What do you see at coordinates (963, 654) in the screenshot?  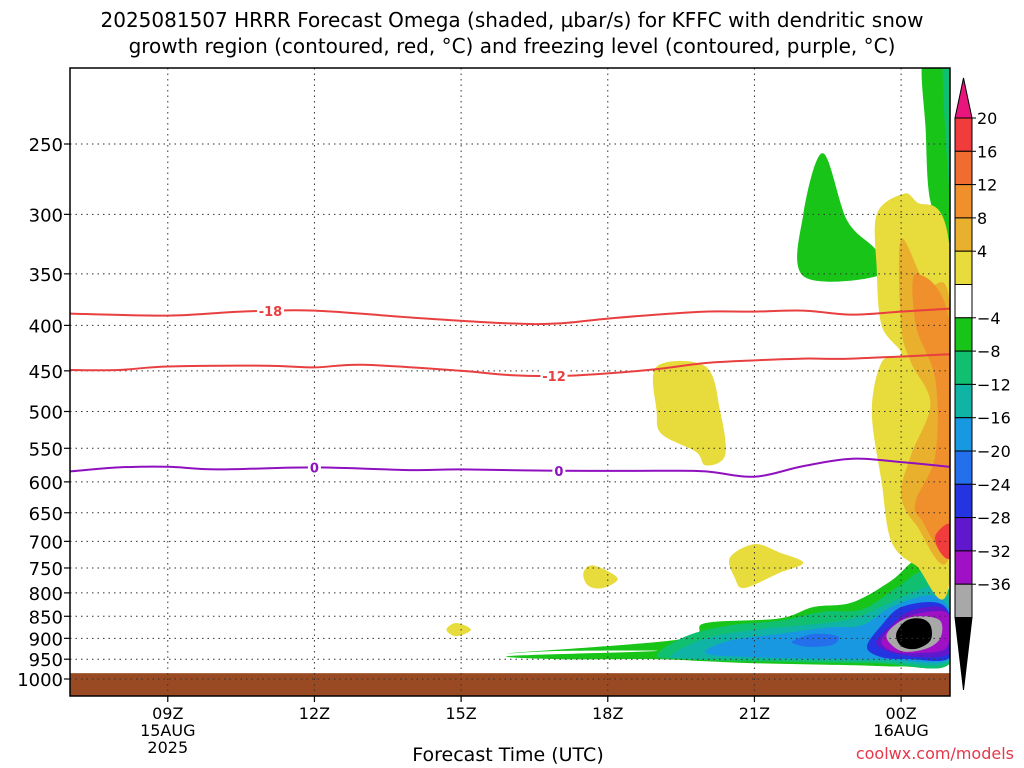 I see `colorbar-bottom-arrow` at bounding box center [963, 654].